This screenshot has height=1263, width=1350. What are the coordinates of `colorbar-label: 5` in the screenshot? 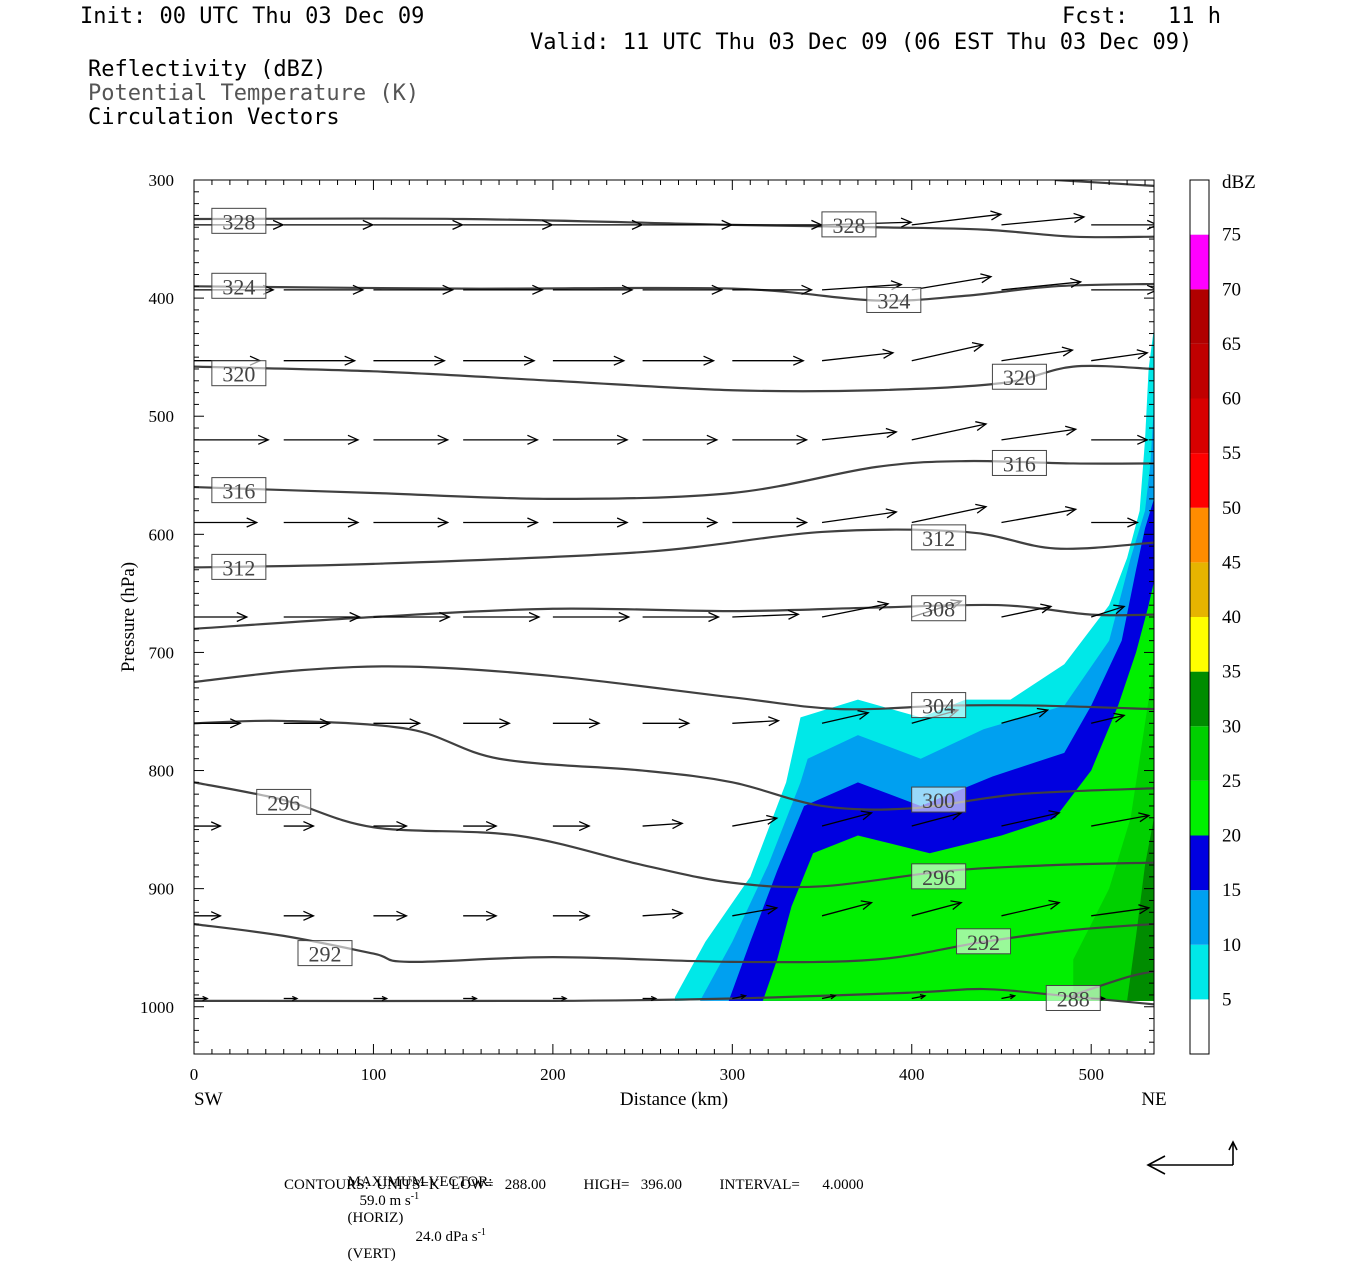 It's located at (1227, 999).